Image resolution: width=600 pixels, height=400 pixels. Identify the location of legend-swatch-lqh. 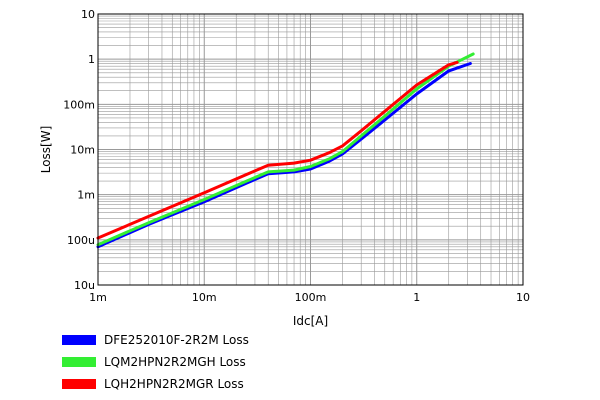
(79, 384).